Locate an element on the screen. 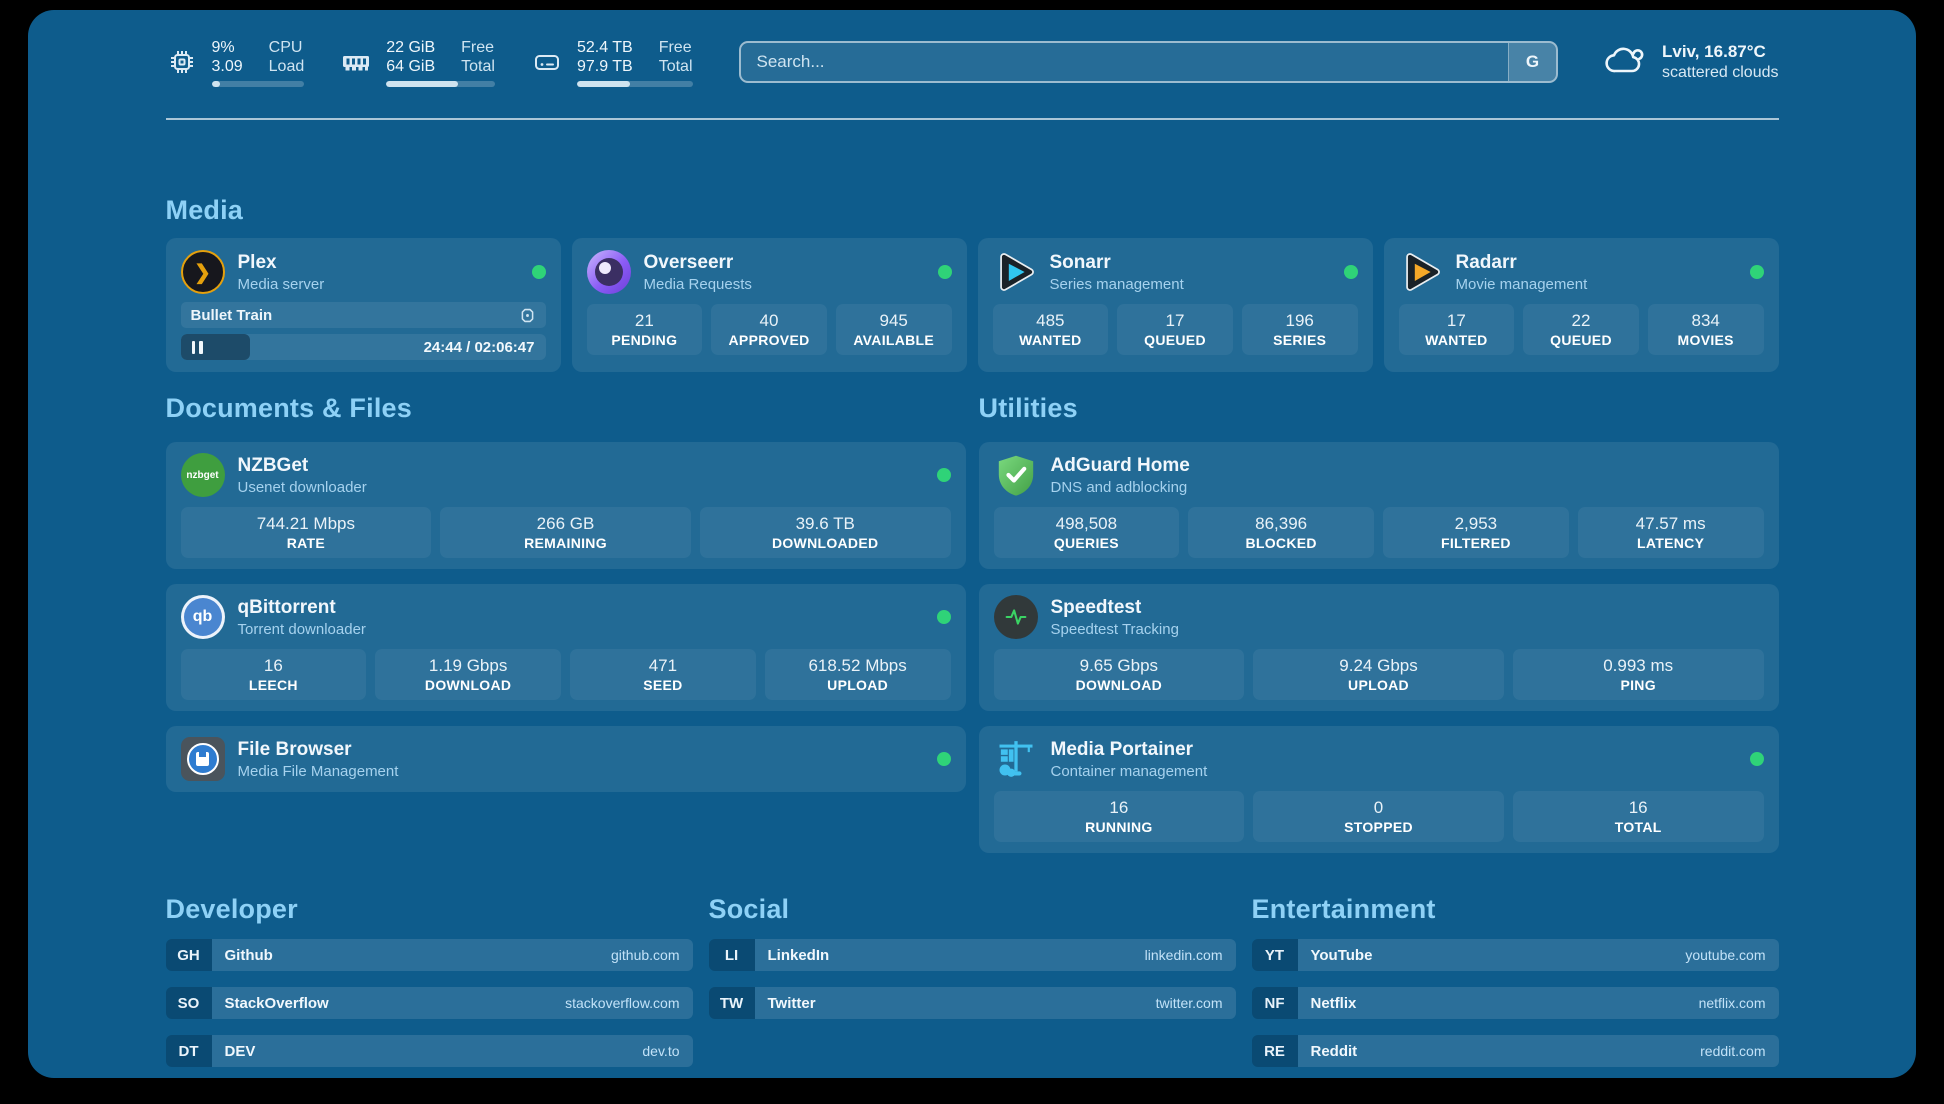 Image resolution: width=1944 pixels, height=1104 pixels. app-title: Media Portainer is located at coordinates (1122, 749).